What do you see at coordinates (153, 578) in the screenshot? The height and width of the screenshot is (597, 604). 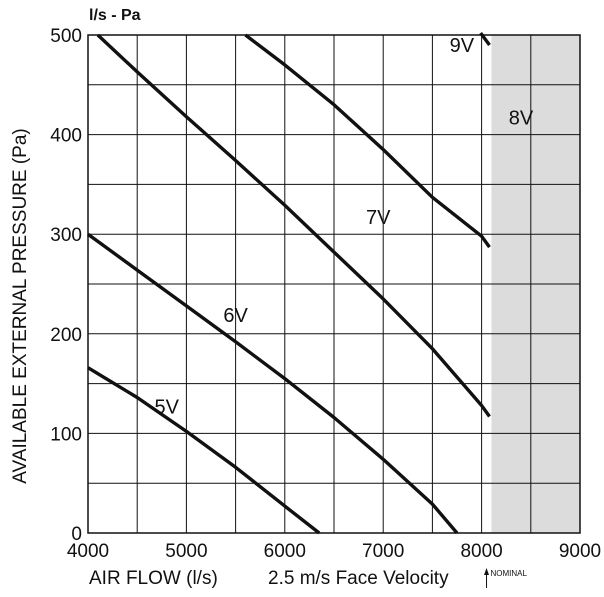 I see `x-axis-title: AIR FLOW (l/s)` at bounding box center [153, 578].